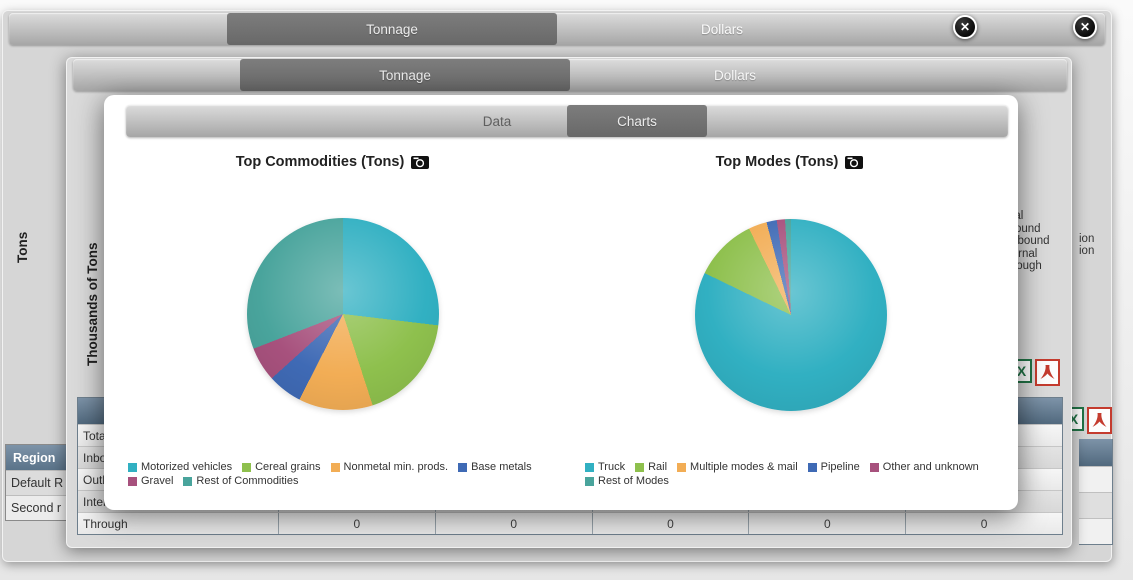  I want to click on legend-item: Rest of Modes, so click(627, 481).